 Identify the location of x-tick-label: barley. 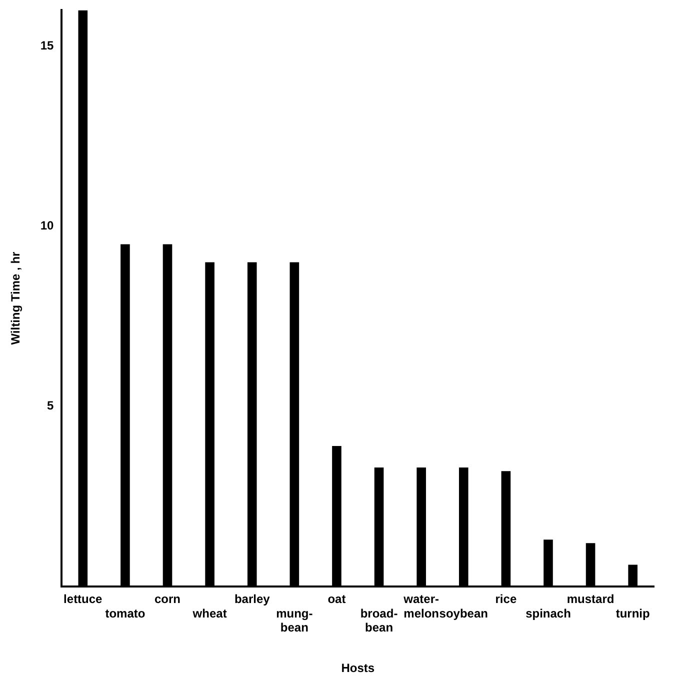
(252, 599).